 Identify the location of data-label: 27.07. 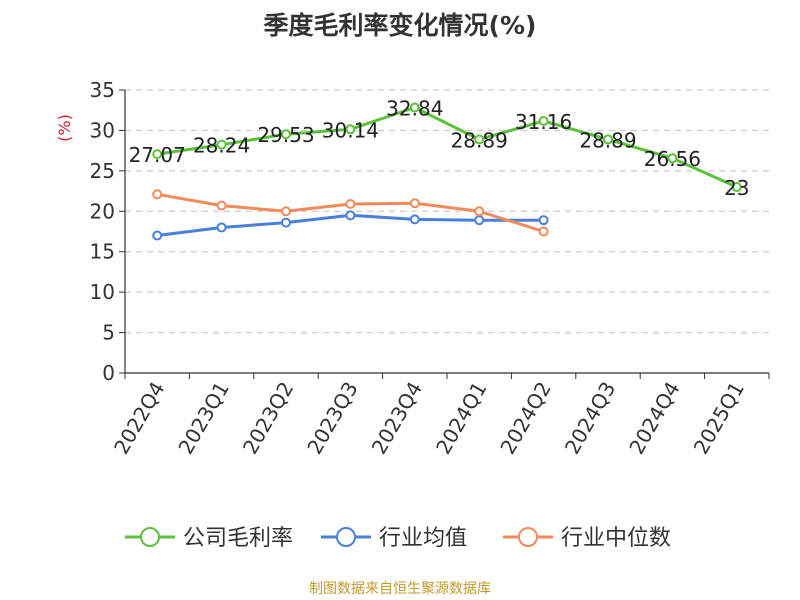
(157, 155).